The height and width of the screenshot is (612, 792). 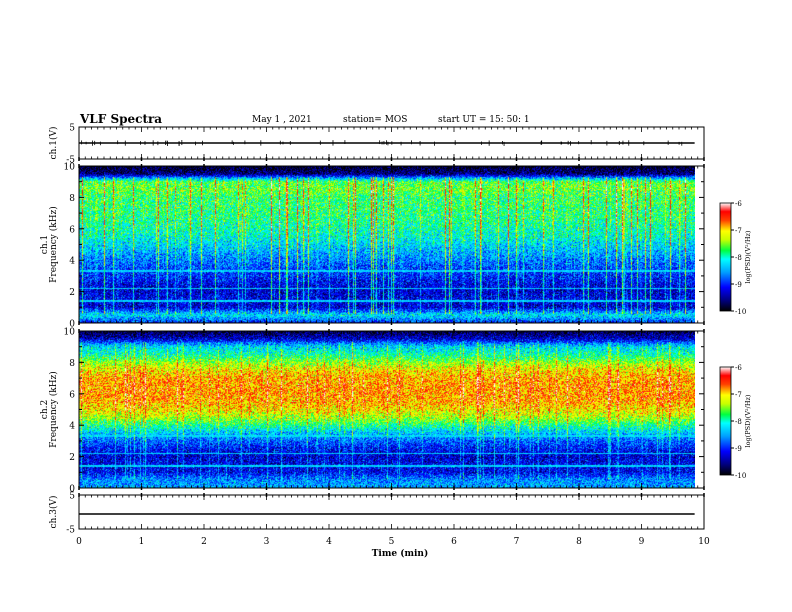 I want to click on start-time-label: start UT = 15: 50: 1, so click(x=484, y=120).